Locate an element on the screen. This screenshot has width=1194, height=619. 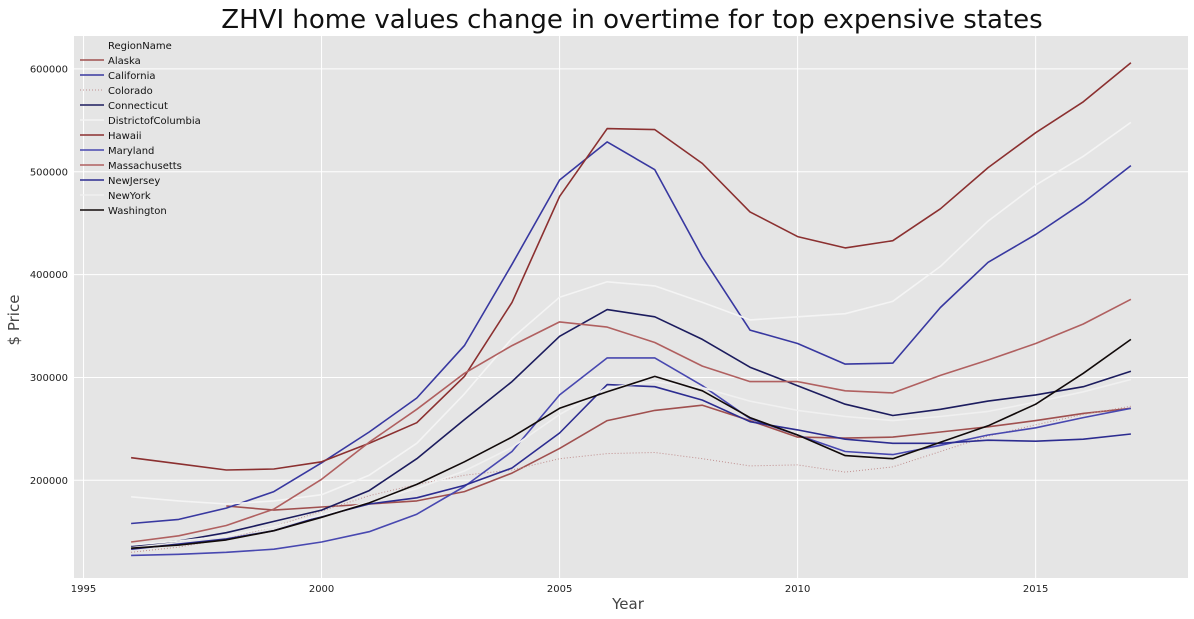
x-tick-label: 2005 is located at coordinates (559, 589).